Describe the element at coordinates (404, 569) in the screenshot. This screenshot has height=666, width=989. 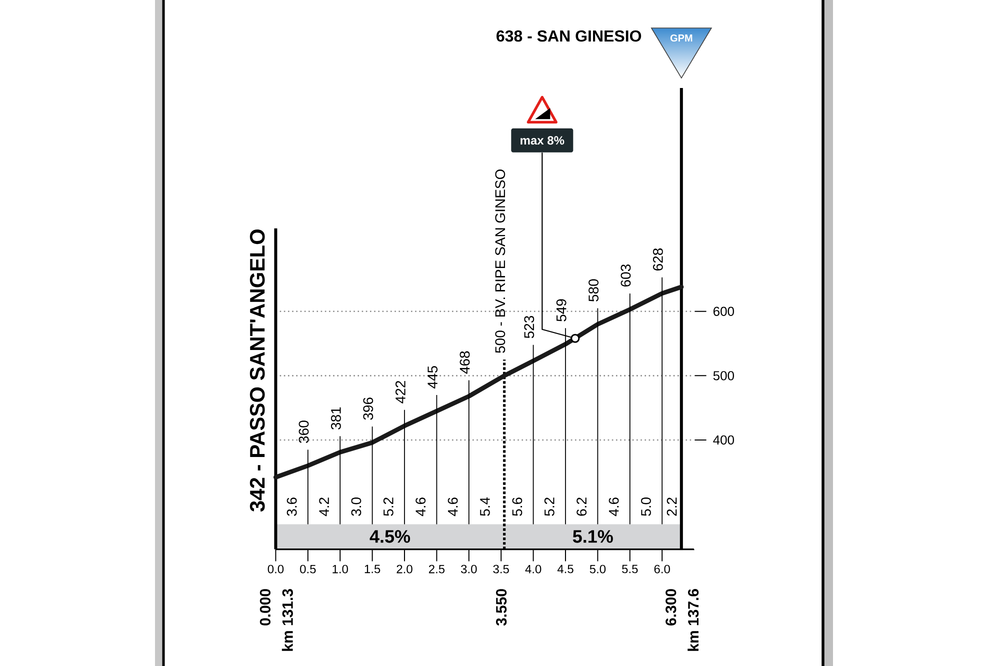
I see `x-tick-label: 2.0` at that location.